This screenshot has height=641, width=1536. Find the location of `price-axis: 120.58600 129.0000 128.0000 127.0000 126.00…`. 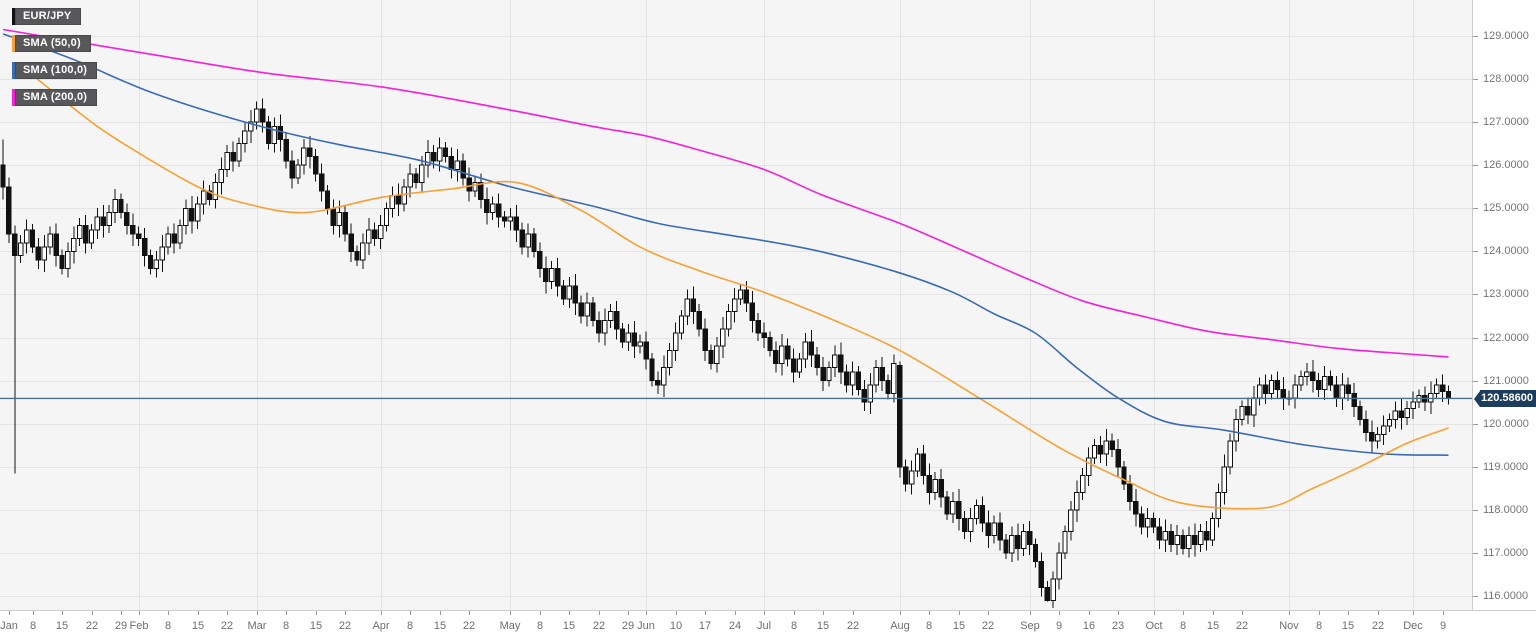

price-axis: 120.58600 129.0000 128.0000 127.0000 126.00… is located at coordinates (1504, 305).